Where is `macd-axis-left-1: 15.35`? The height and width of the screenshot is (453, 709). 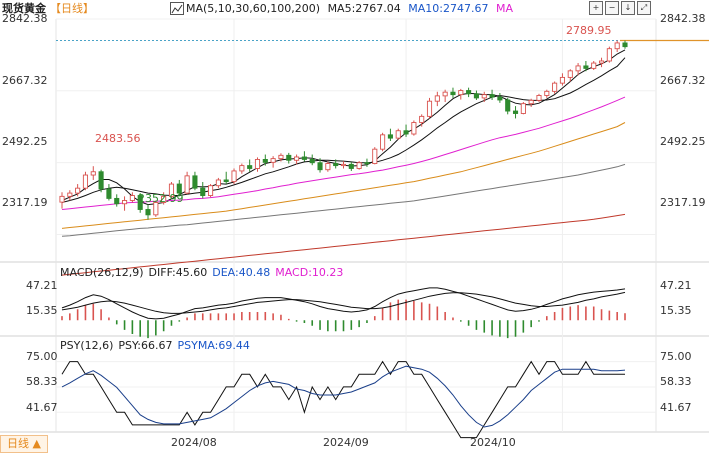 macd-axis-left-1: 15.35 is located at coordinates (42, 310).